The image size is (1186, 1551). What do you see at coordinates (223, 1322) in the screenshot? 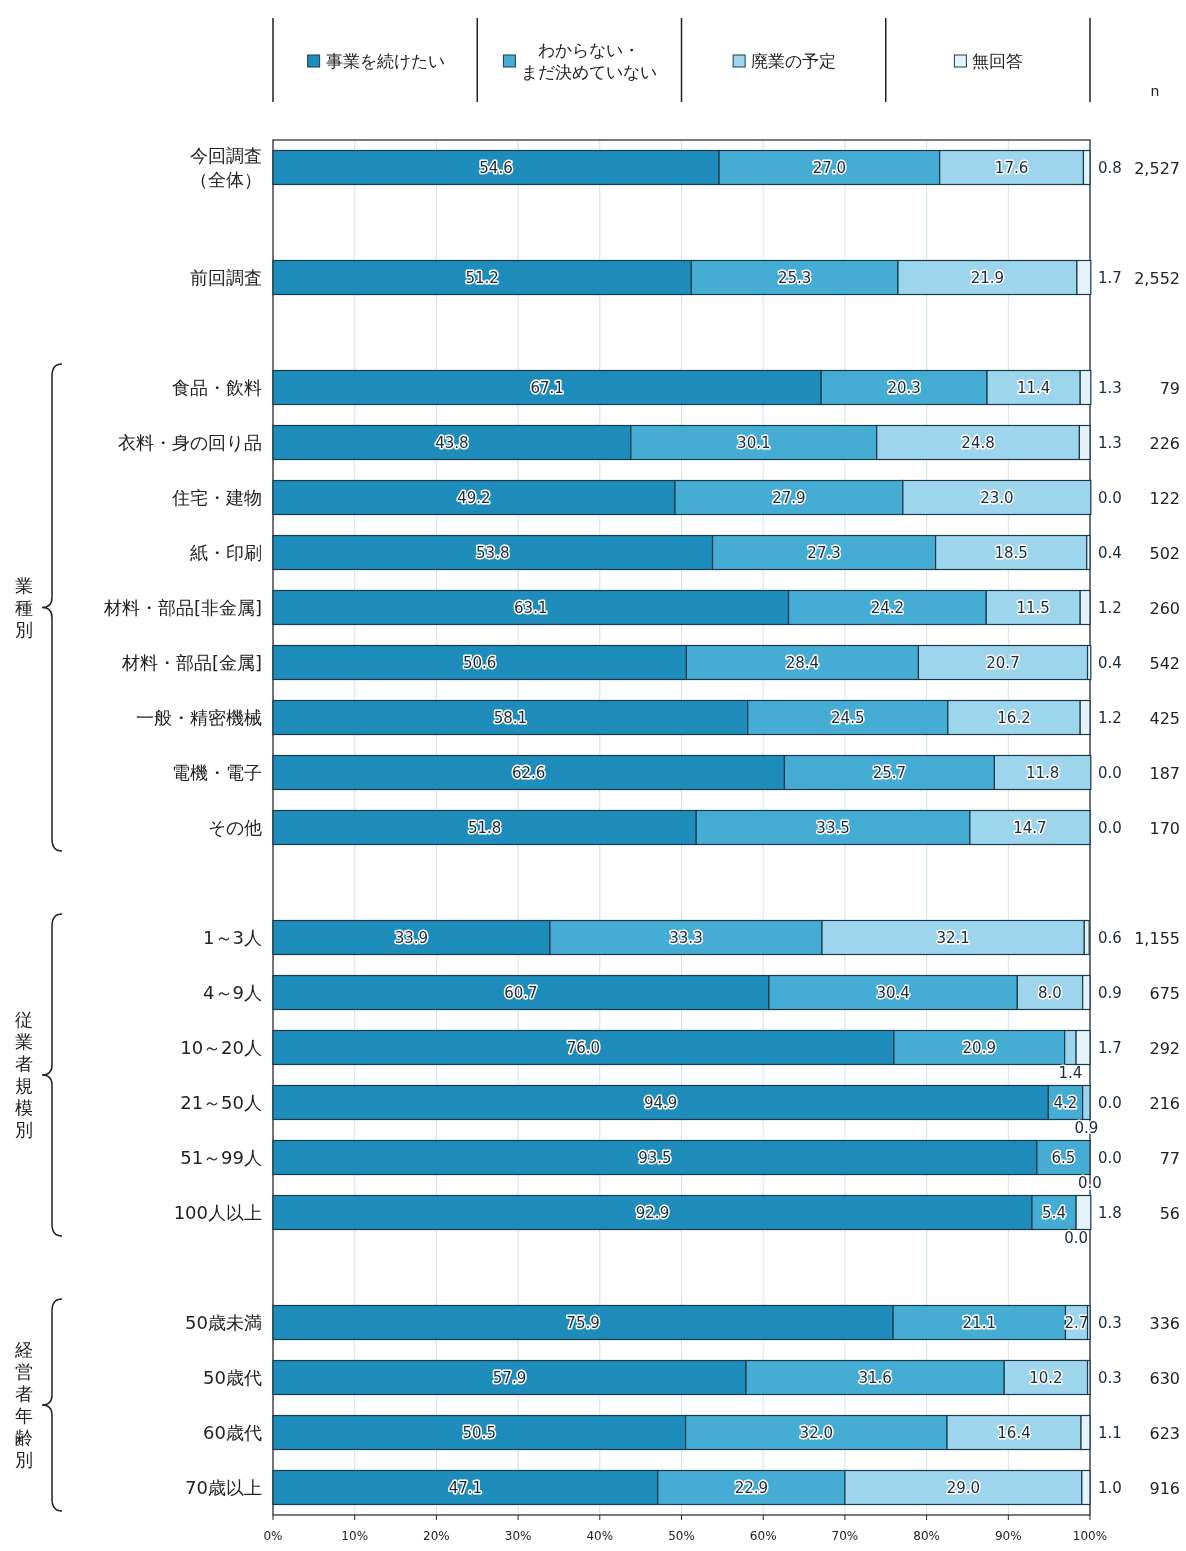
I see `y-tick-label: 50歳未満` at bounding box center [223, 1322].